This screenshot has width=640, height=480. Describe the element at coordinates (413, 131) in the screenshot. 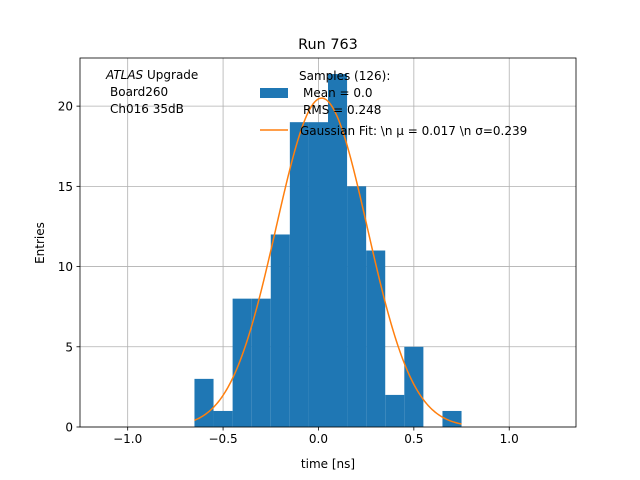

I see `legend-fit-label: Gaussian Fit: \n μ = 0.017 \n σ=0.239` at that location.